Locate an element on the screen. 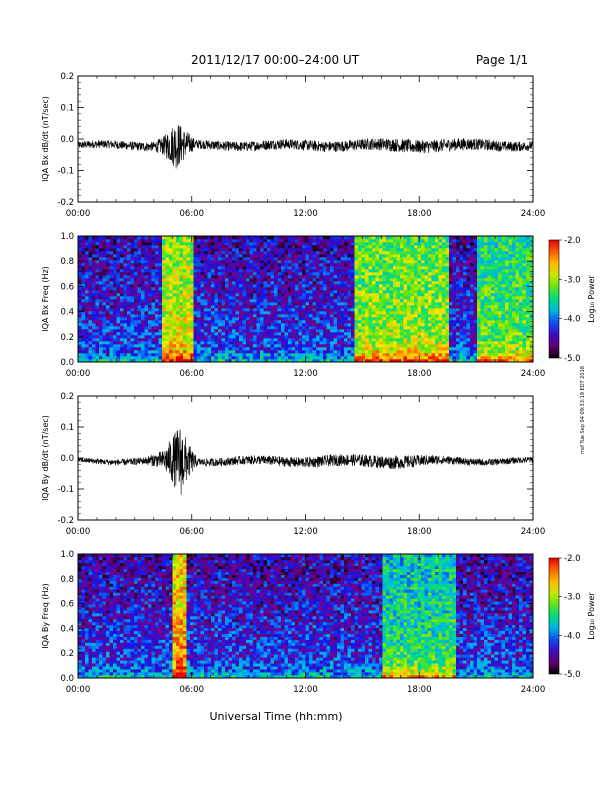 This screenshot has width=612, height=792. y-tick-label: -0.1 is located at coordinates (65, 172).